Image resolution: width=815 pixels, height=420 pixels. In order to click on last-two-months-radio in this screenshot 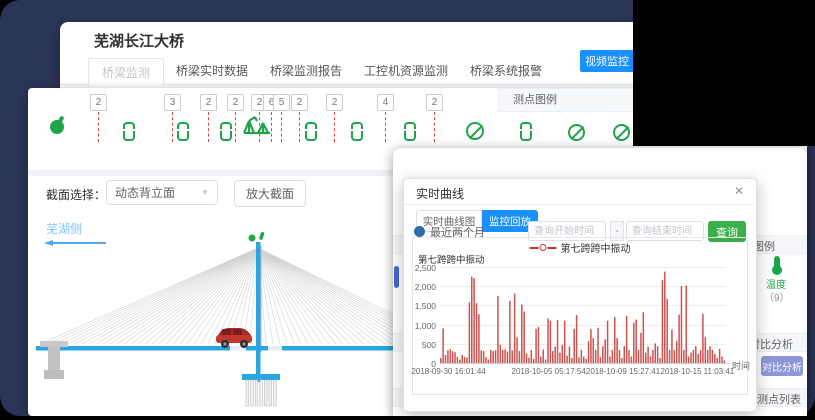, I will do `click(419, 231)`.